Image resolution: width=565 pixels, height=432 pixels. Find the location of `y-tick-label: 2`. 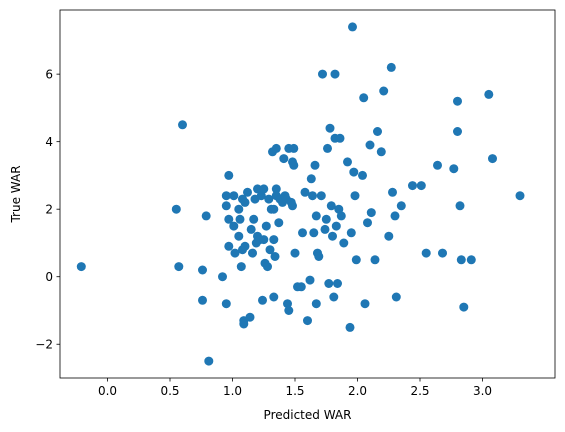

y-tick-label: 2 is located at coordinates (49, 209).